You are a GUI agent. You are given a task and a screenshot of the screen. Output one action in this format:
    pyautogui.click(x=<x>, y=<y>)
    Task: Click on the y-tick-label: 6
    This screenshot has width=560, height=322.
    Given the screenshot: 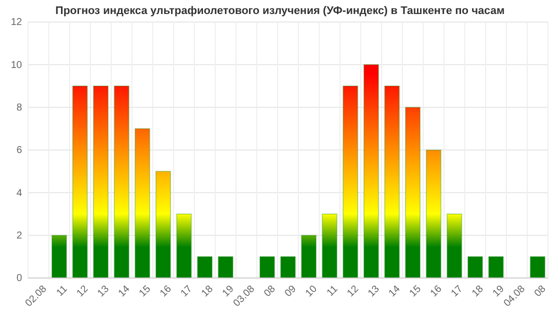 What is the action you would take?
    pyautogui.click(x=19, y=150)
    